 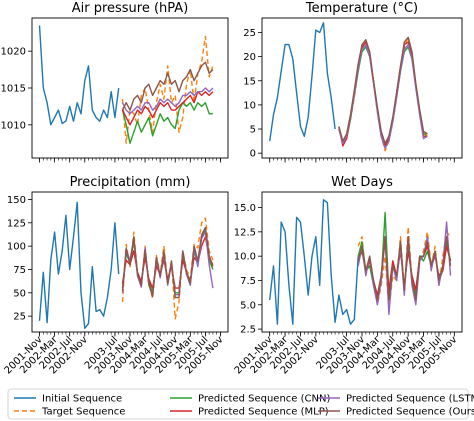 What do you see at coordinates (249, 57) in the screenshot?
I see `y-tick-label: 20` at bounding box center [249, 57].